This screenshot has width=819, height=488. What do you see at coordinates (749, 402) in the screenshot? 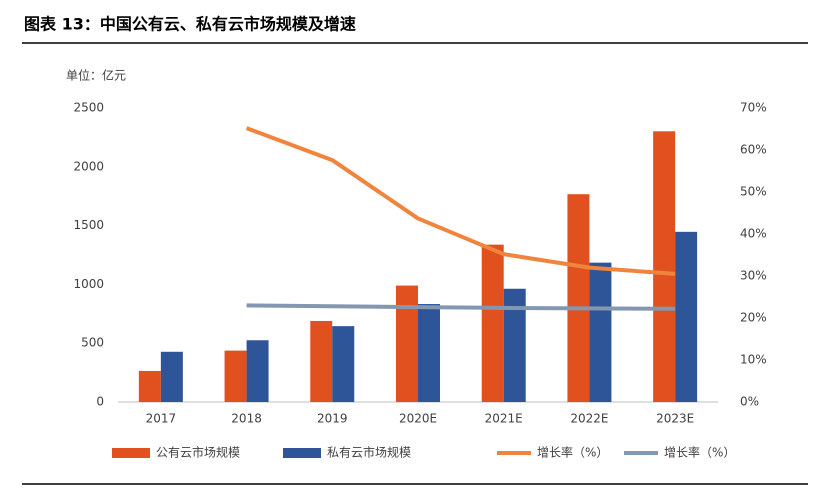
I see `y2-tick-label: 0%` at bounding box center [749, 402].